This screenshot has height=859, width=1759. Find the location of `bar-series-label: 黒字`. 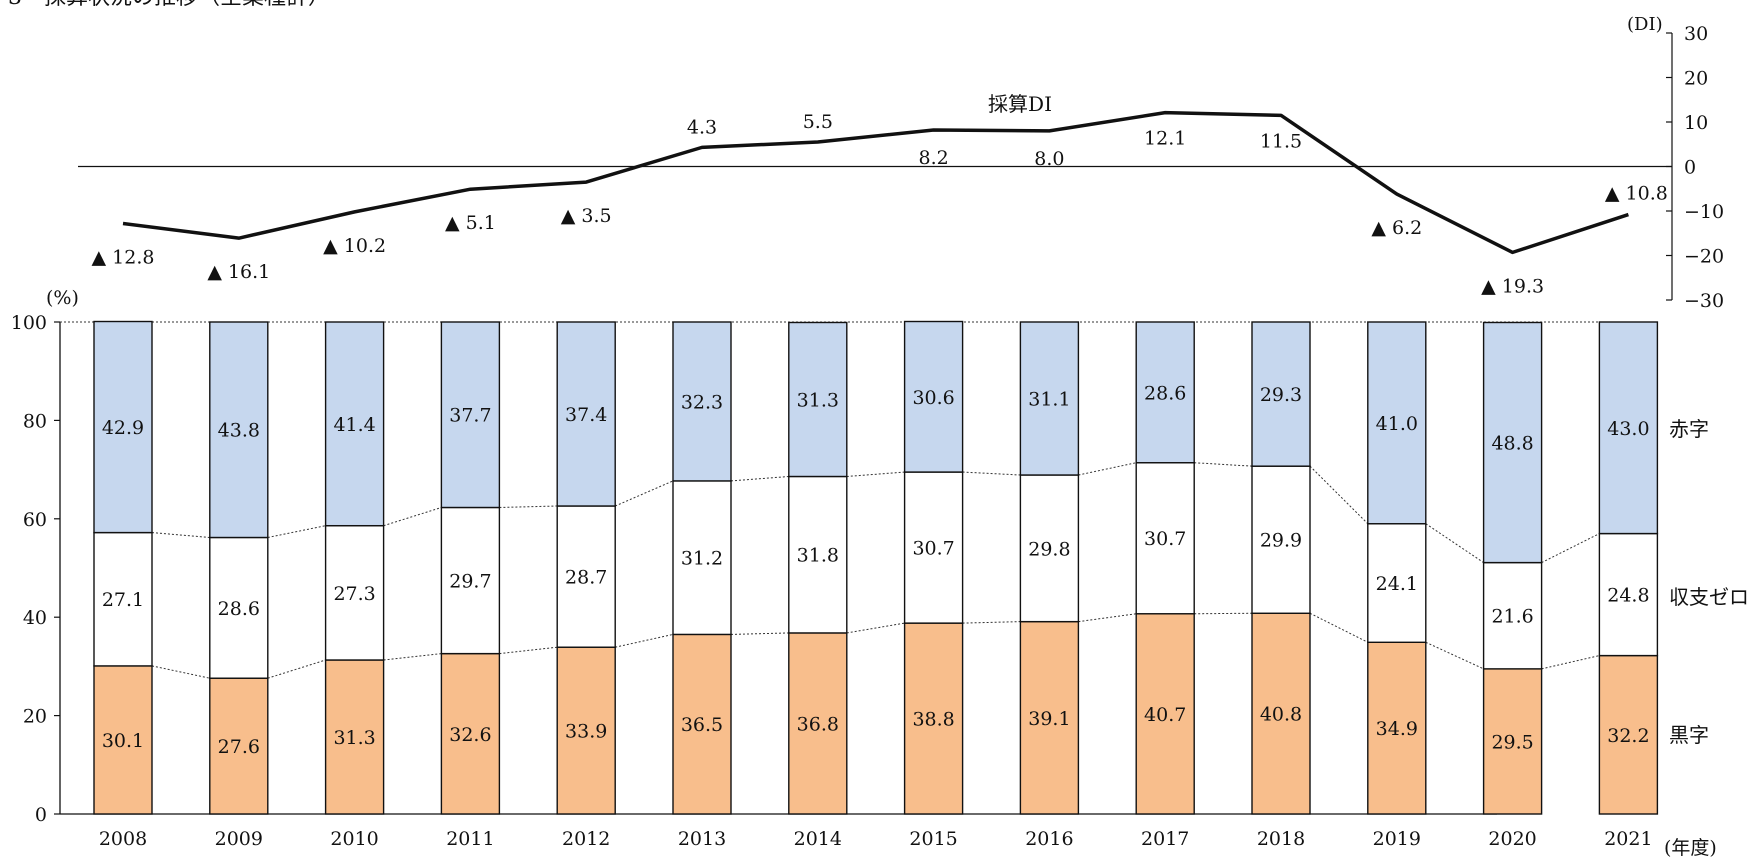

bar-series-label: 黒字 is located at coordinates (1689, 735).